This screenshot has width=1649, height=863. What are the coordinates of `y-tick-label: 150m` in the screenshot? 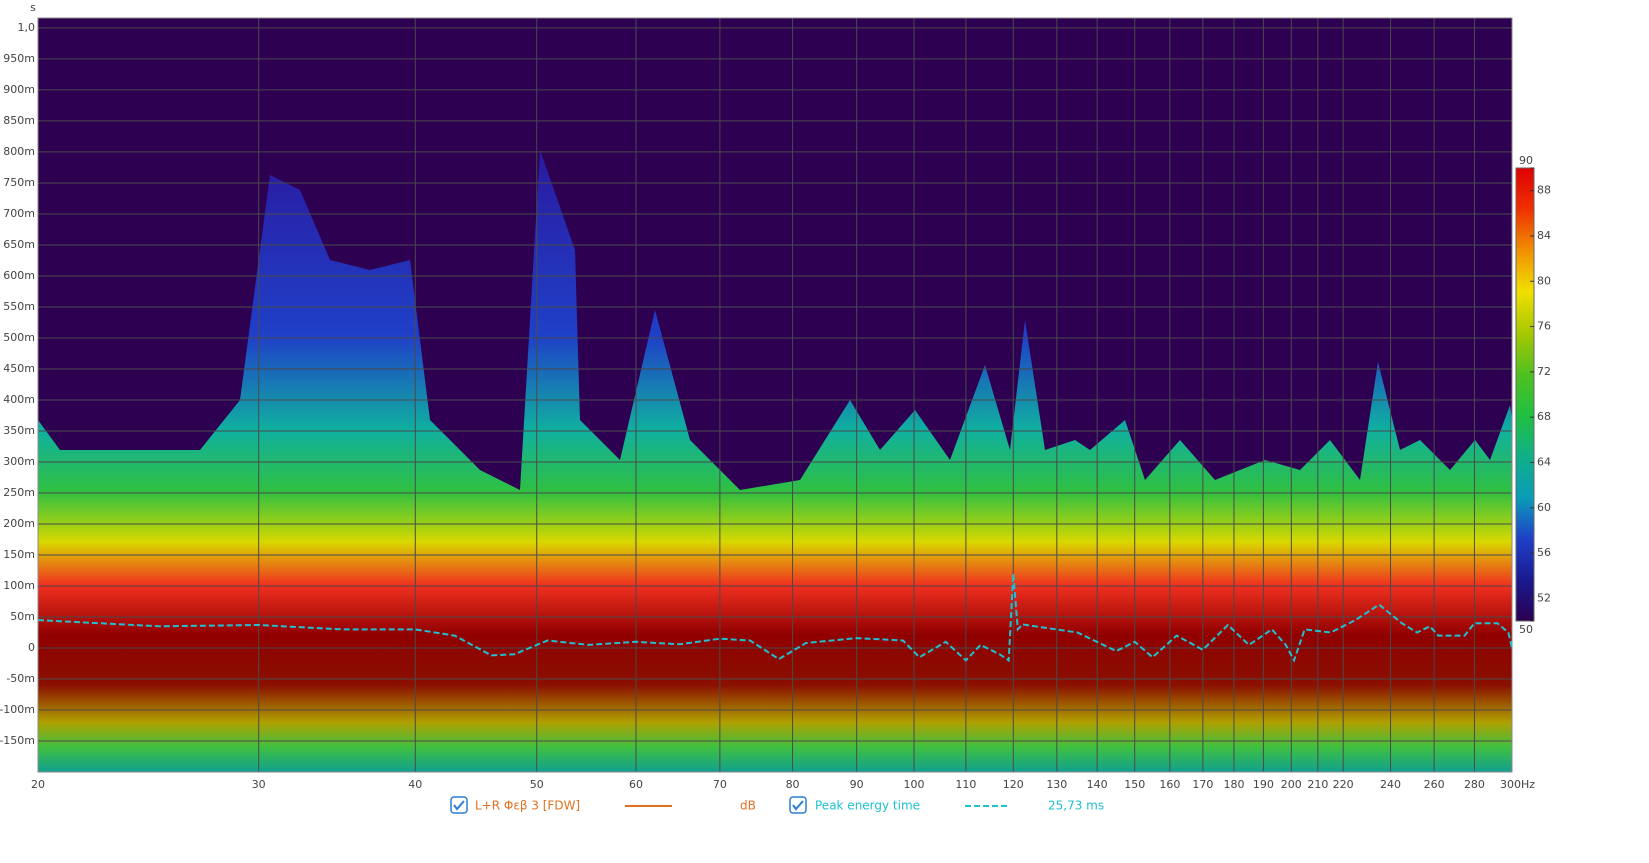 It's located at (19, 554).